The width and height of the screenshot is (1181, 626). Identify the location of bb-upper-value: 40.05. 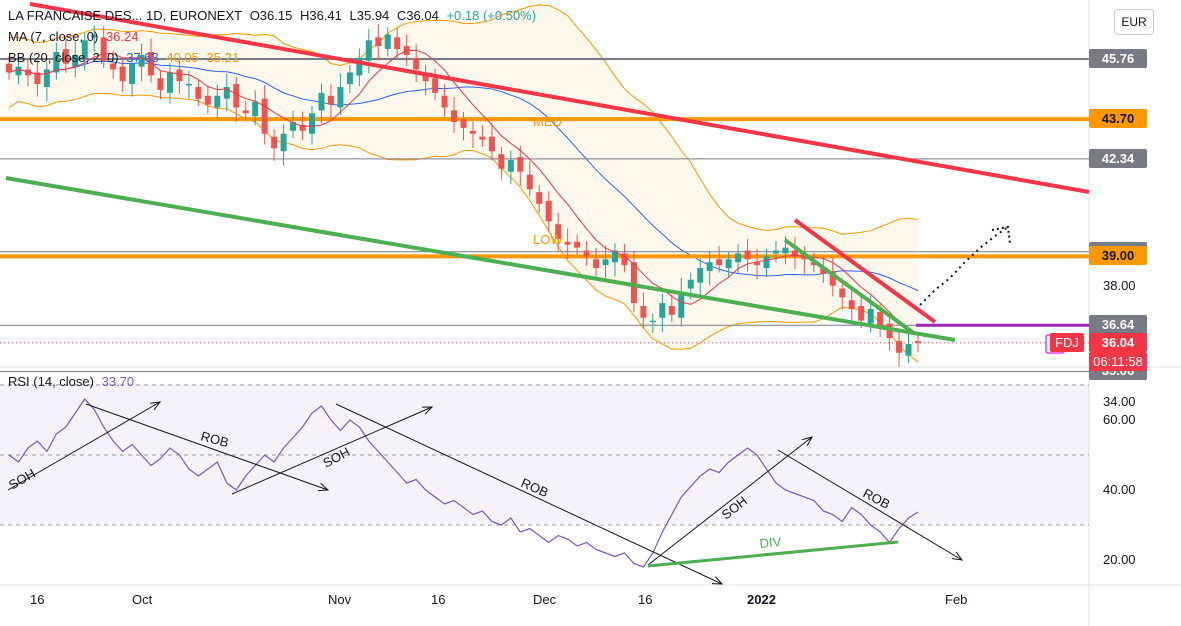
(182, 57).